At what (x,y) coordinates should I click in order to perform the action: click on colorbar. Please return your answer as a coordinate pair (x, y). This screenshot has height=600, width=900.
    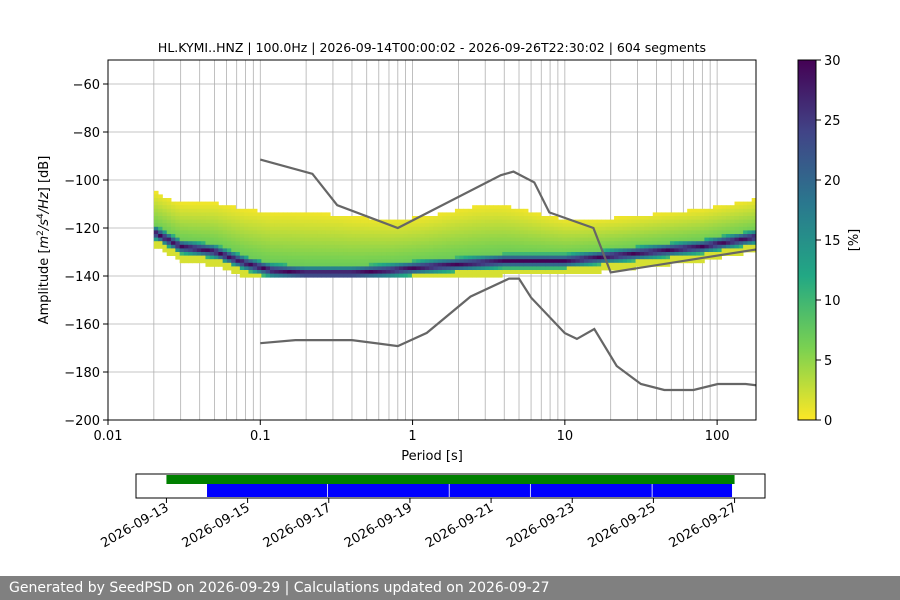
    Looking at the image, I should click on (807, 240).